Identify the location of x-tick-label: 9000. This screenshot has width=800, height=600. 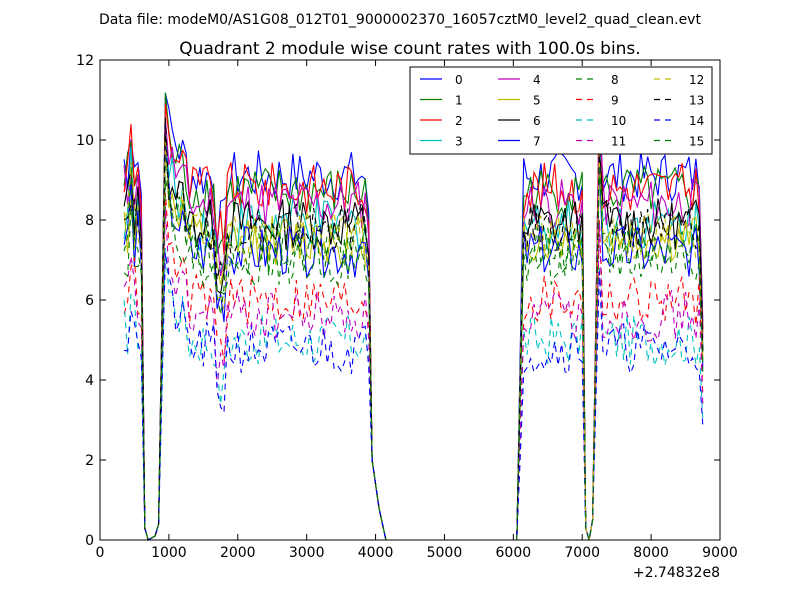
(720, 553).